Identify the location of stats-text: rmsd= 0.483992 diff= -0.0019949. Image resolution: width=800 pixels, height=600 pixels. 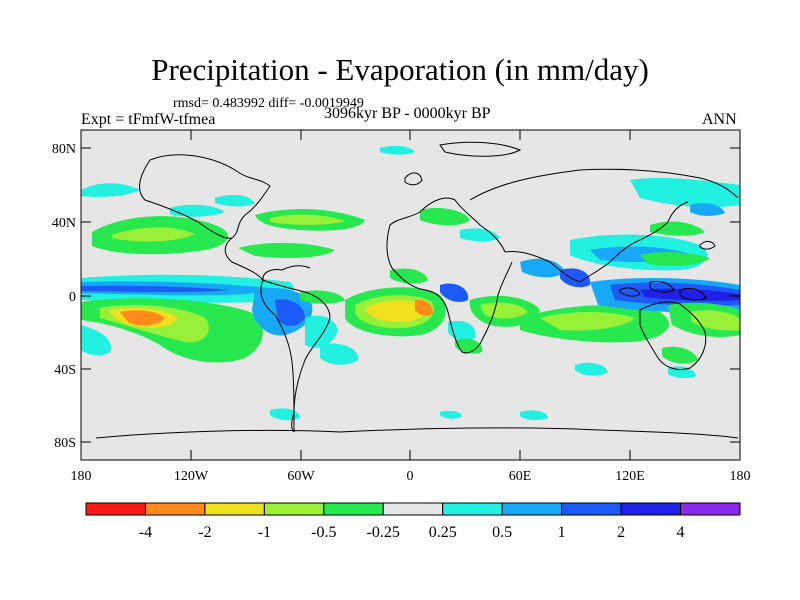
(268, 103).